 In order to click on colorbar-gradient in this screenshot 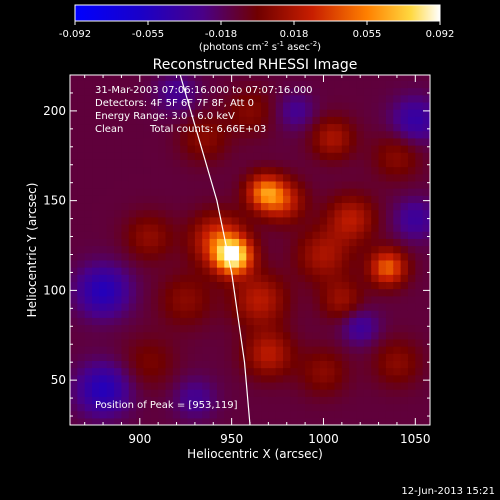, I will do `click(257, 13)`.